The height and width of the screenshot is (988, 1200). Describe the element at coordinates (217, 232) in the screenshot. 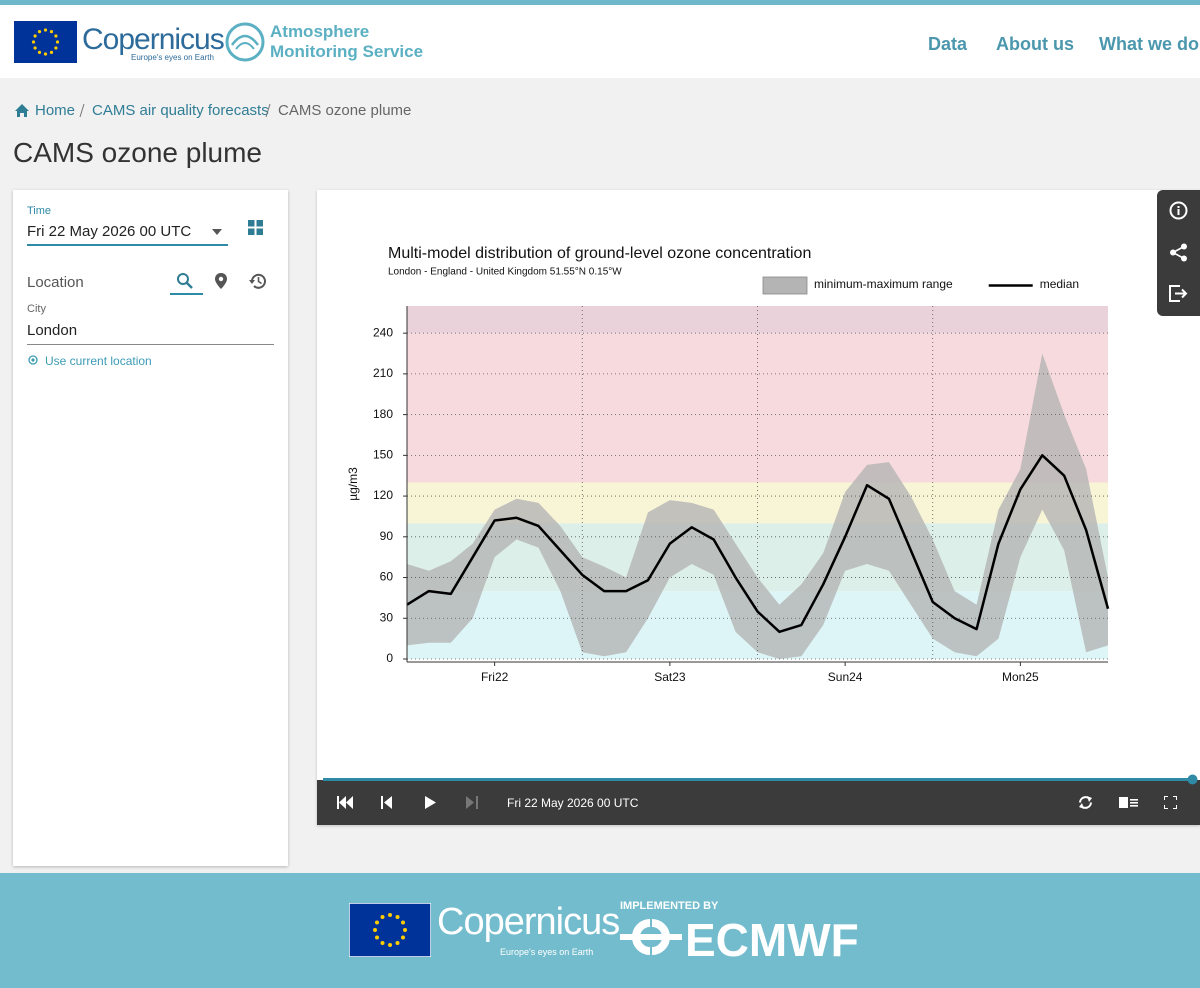

I see `dropdown-caret` at that location.